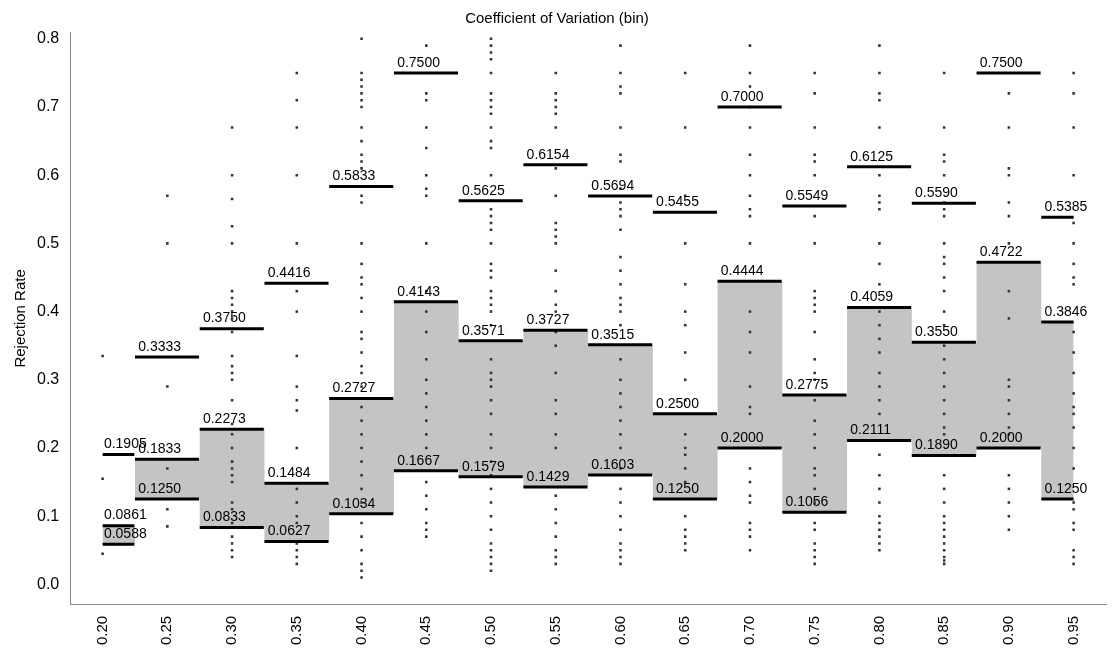 This screenshot has height=656, width=1118. I want to click on data-label: 0.4416, so click(289, 272).